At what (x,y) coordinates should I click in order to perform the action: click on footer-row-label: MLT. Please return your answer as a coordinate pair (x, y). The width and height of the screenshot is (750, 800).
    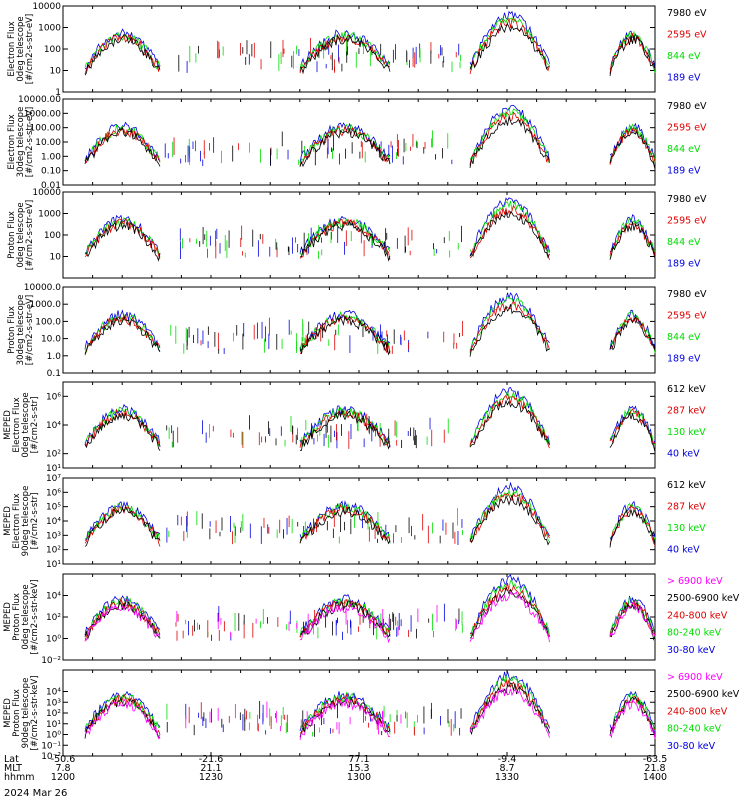
    Looking at the image, I should click on (13, 768).